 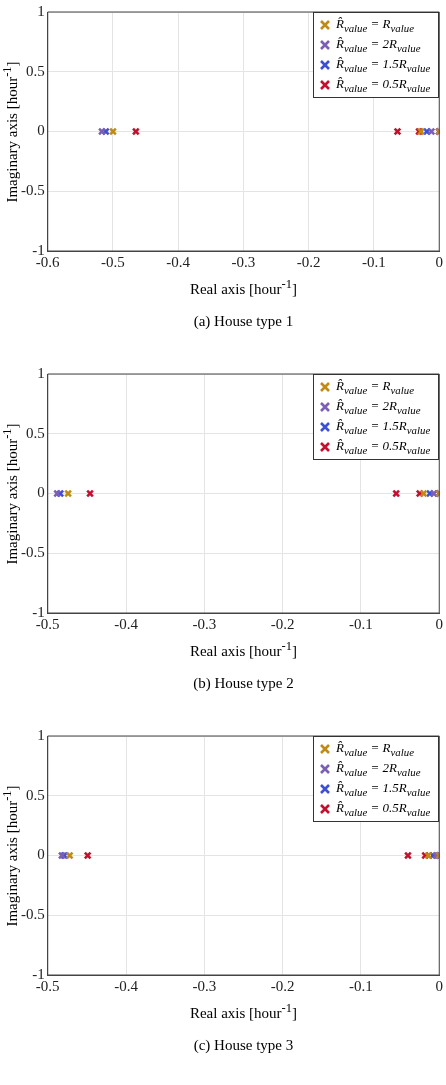 What do you see at coordinates (243, 1045) in the screenshot?
I see `text: (c) House type 3` at bounding box center [243, 1045].